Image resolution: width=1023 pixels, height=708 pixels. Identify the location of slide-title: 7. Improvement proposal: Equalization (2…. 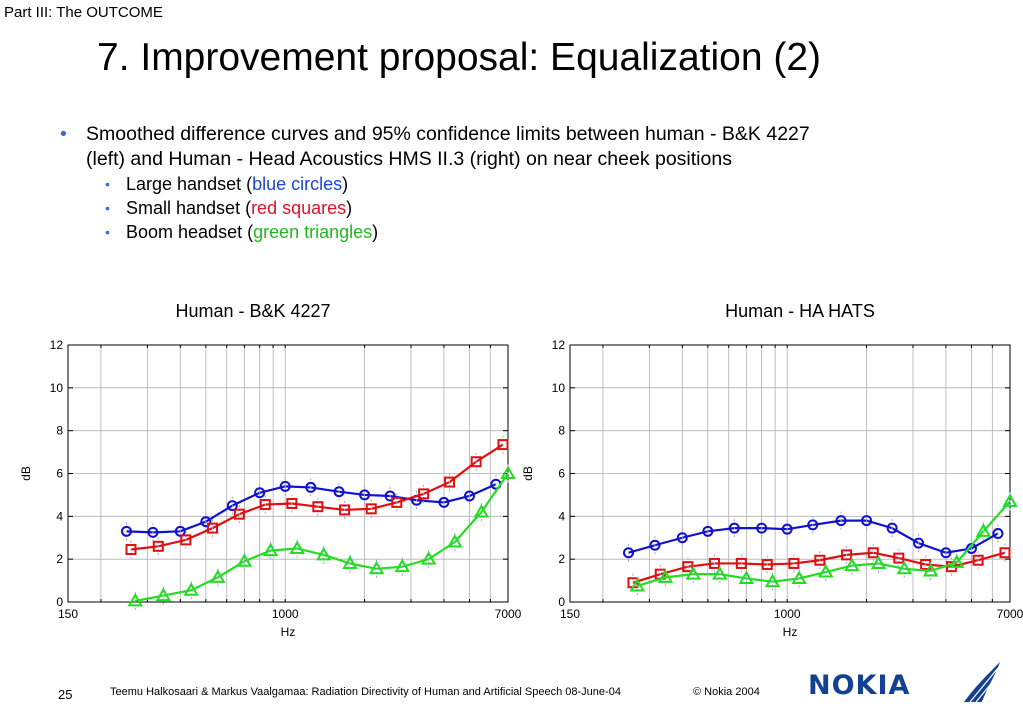
(459, 57).